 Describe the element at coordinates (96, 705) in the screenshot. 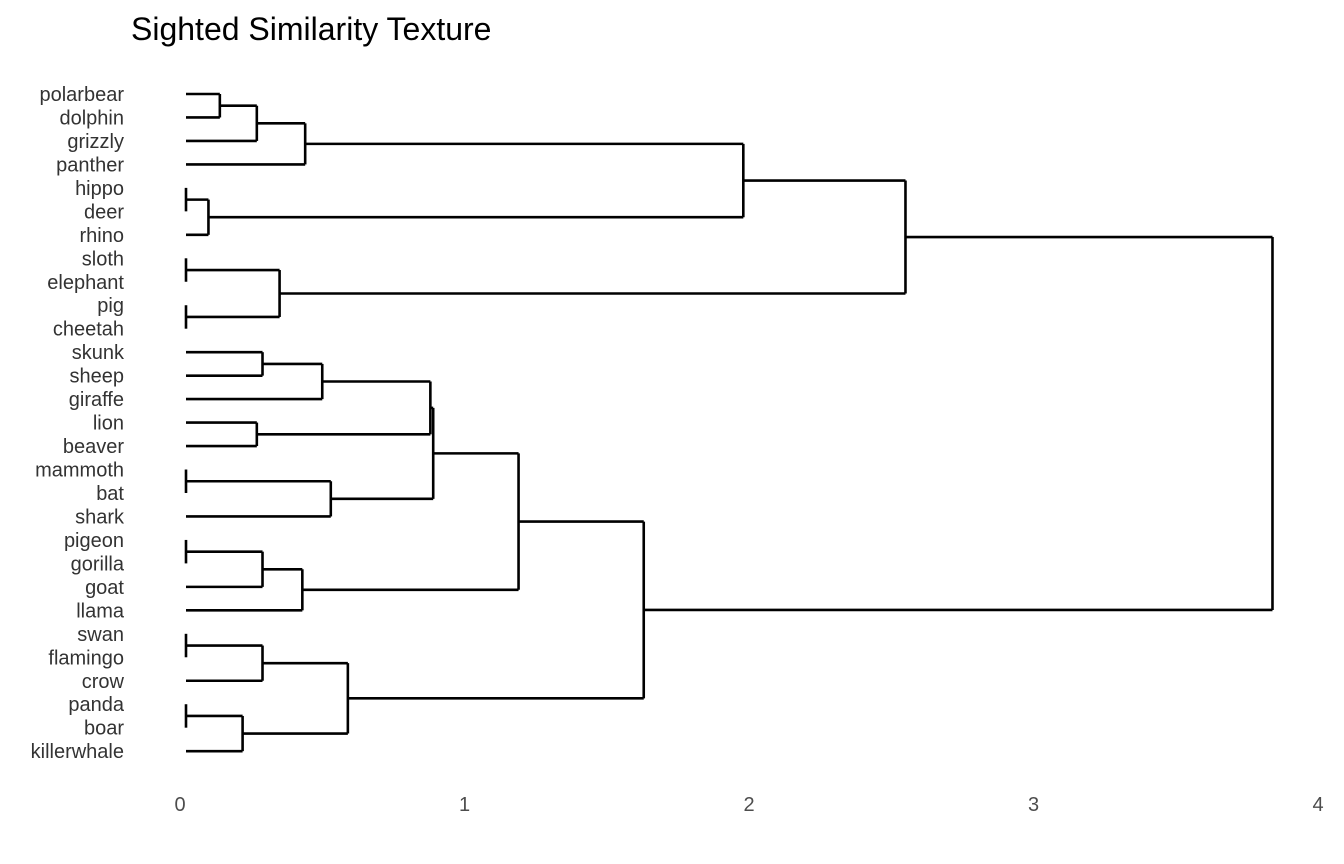

I see `leaf-label-panda: panda` at that location.